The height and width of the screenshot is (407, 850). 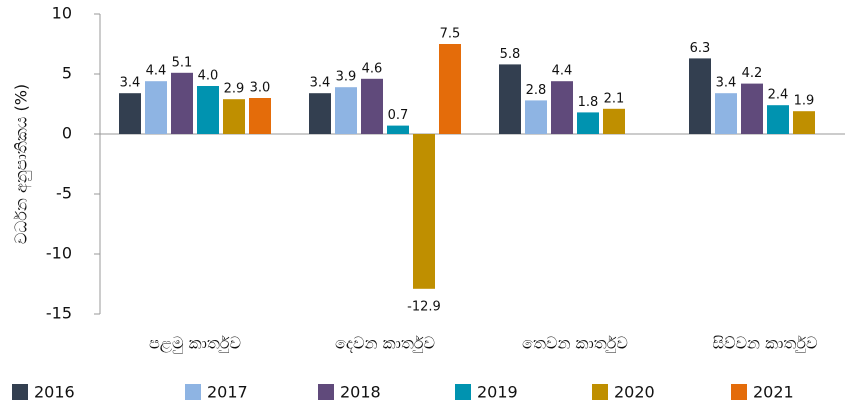 What do you see at coordinates (346, 77) in the screenshot?
I see `value-label: 3.9` at bounding box center [346, 77].